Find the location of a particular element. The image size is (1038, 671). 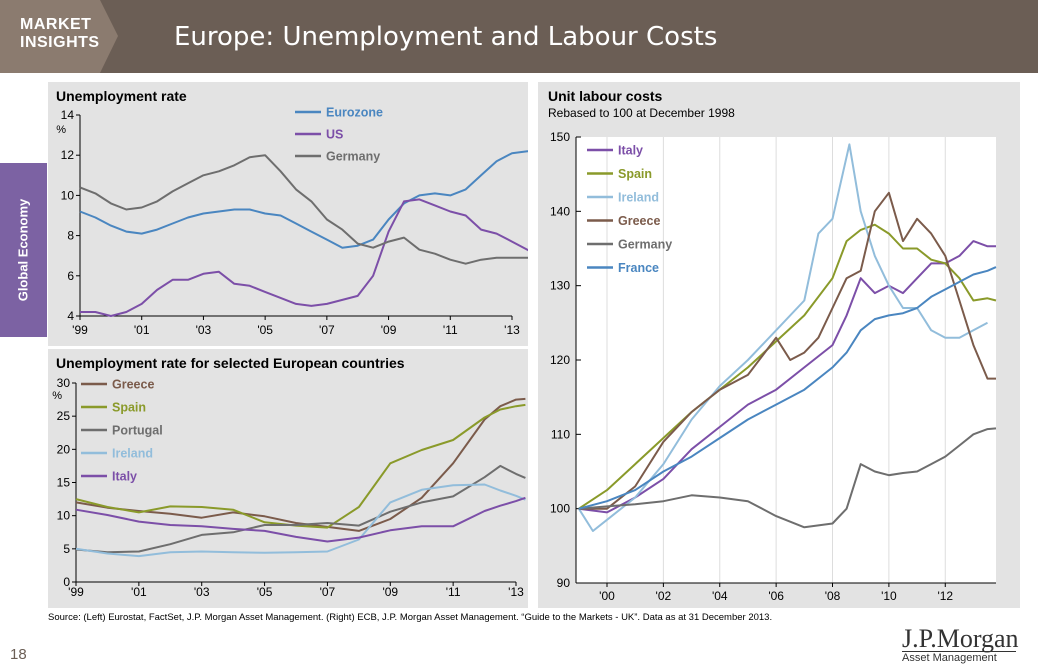

x-tick-label: '04 is located at coordinates (720, 596).